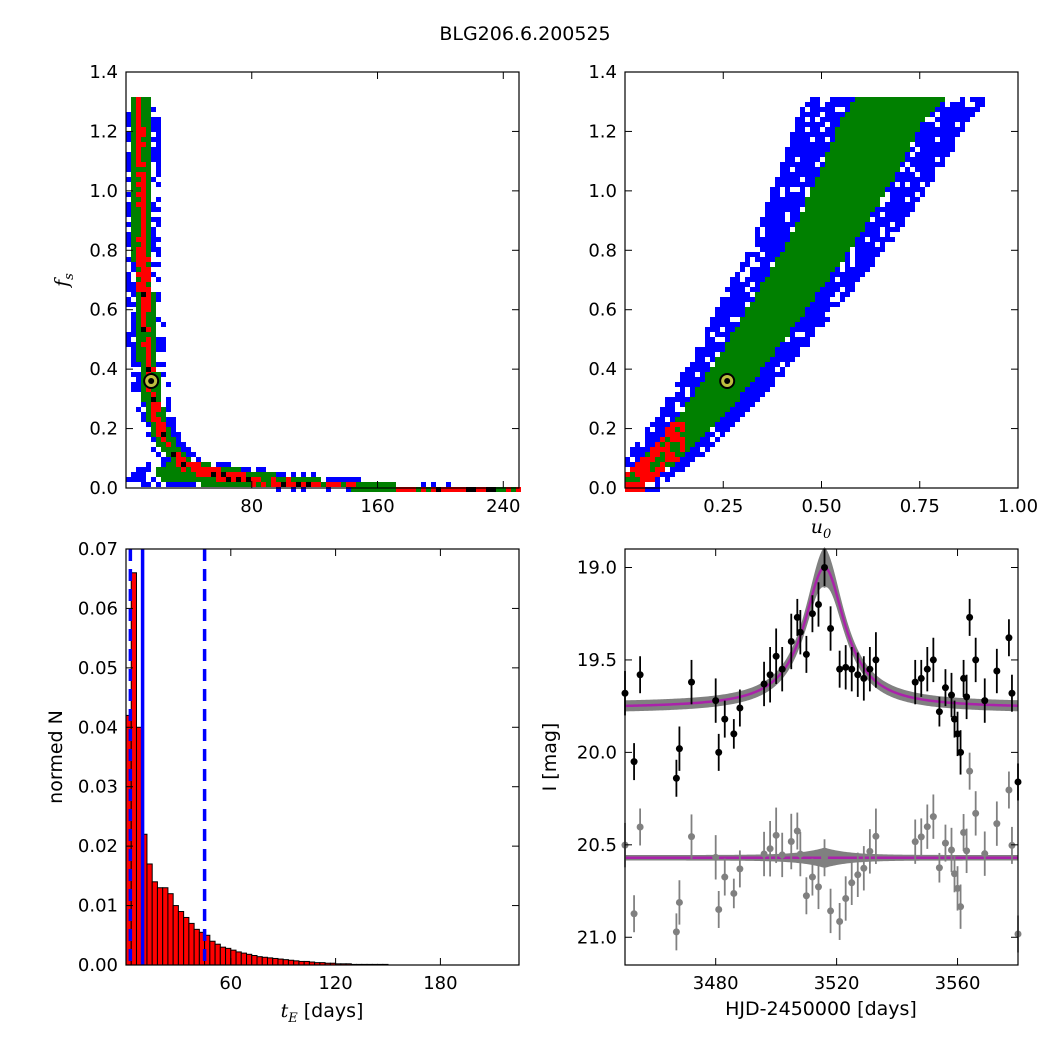 The width and height of the screenshot is (1050, 1050). Describe the element at coordinates (602, 72) in the screenshot. I see `u0-fs-ytick-label: 1.4` at that location.